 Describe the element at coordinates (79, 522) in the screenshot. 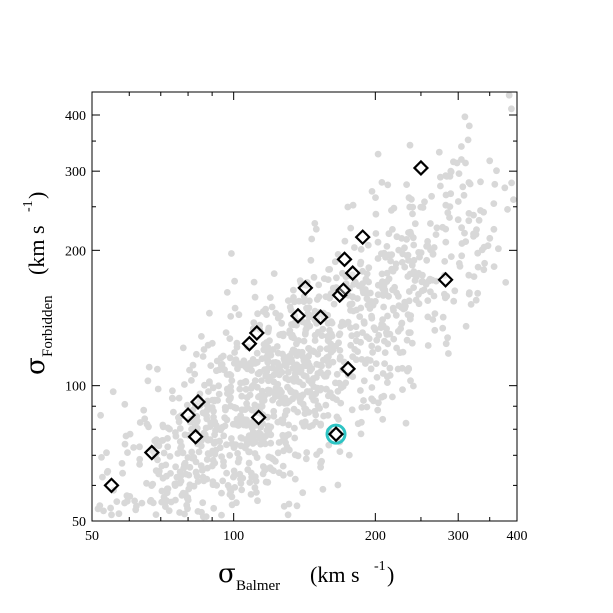

I see `y-tick-label: 50` at that location.